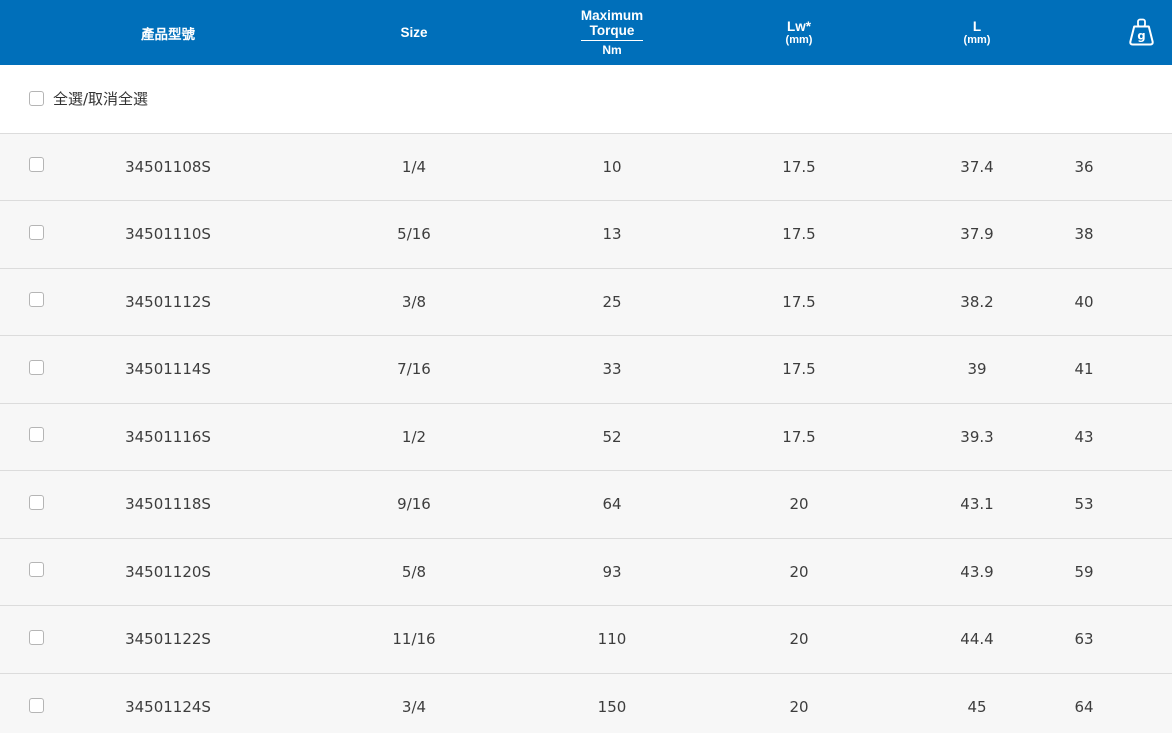 This screenshot has height=733, width=1172. I want to click on table-row: 34501124S 3/4 150 20 45 64, so click(586, 702).